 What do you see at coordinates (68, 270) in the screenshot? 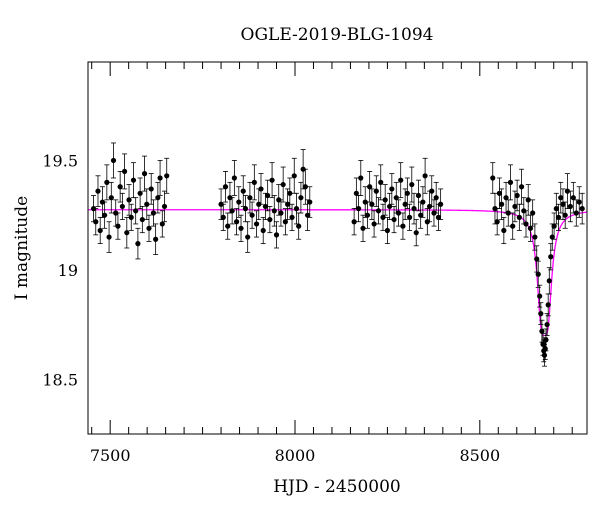
I see `y-tick-label: 19` at bounding box center [68, 270].